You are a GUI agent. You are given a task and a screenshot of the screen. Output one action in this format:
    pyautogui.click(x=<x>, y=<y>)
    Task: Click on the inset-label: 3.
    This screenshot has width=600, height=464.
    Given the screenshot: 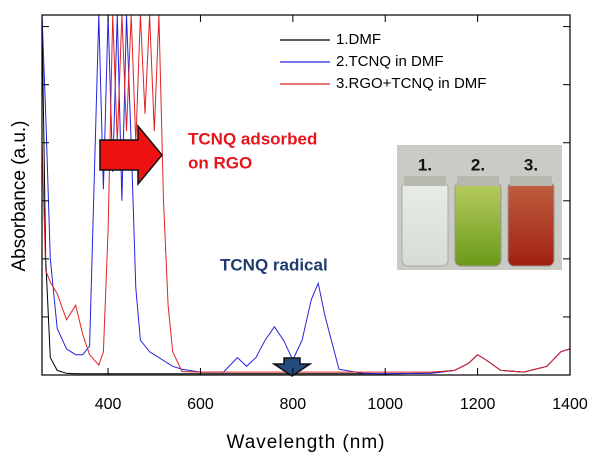 What is the action you would take?
    pyautogui.click(x=531, y=164)
    